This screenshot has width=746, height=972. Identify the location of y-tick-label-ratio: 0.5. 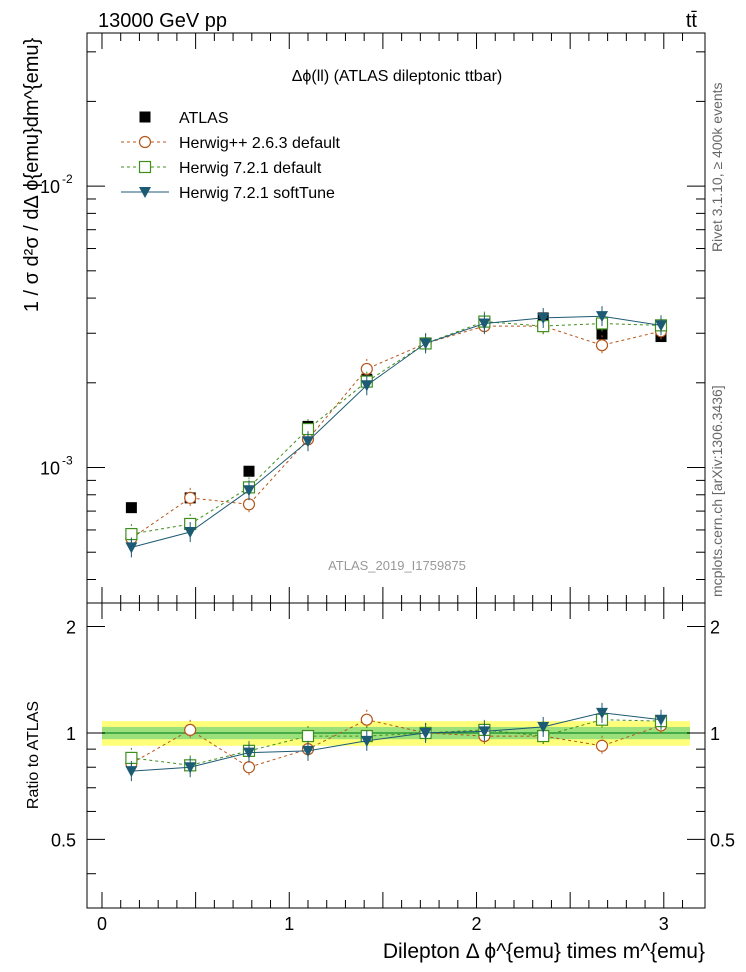
(63, 840).